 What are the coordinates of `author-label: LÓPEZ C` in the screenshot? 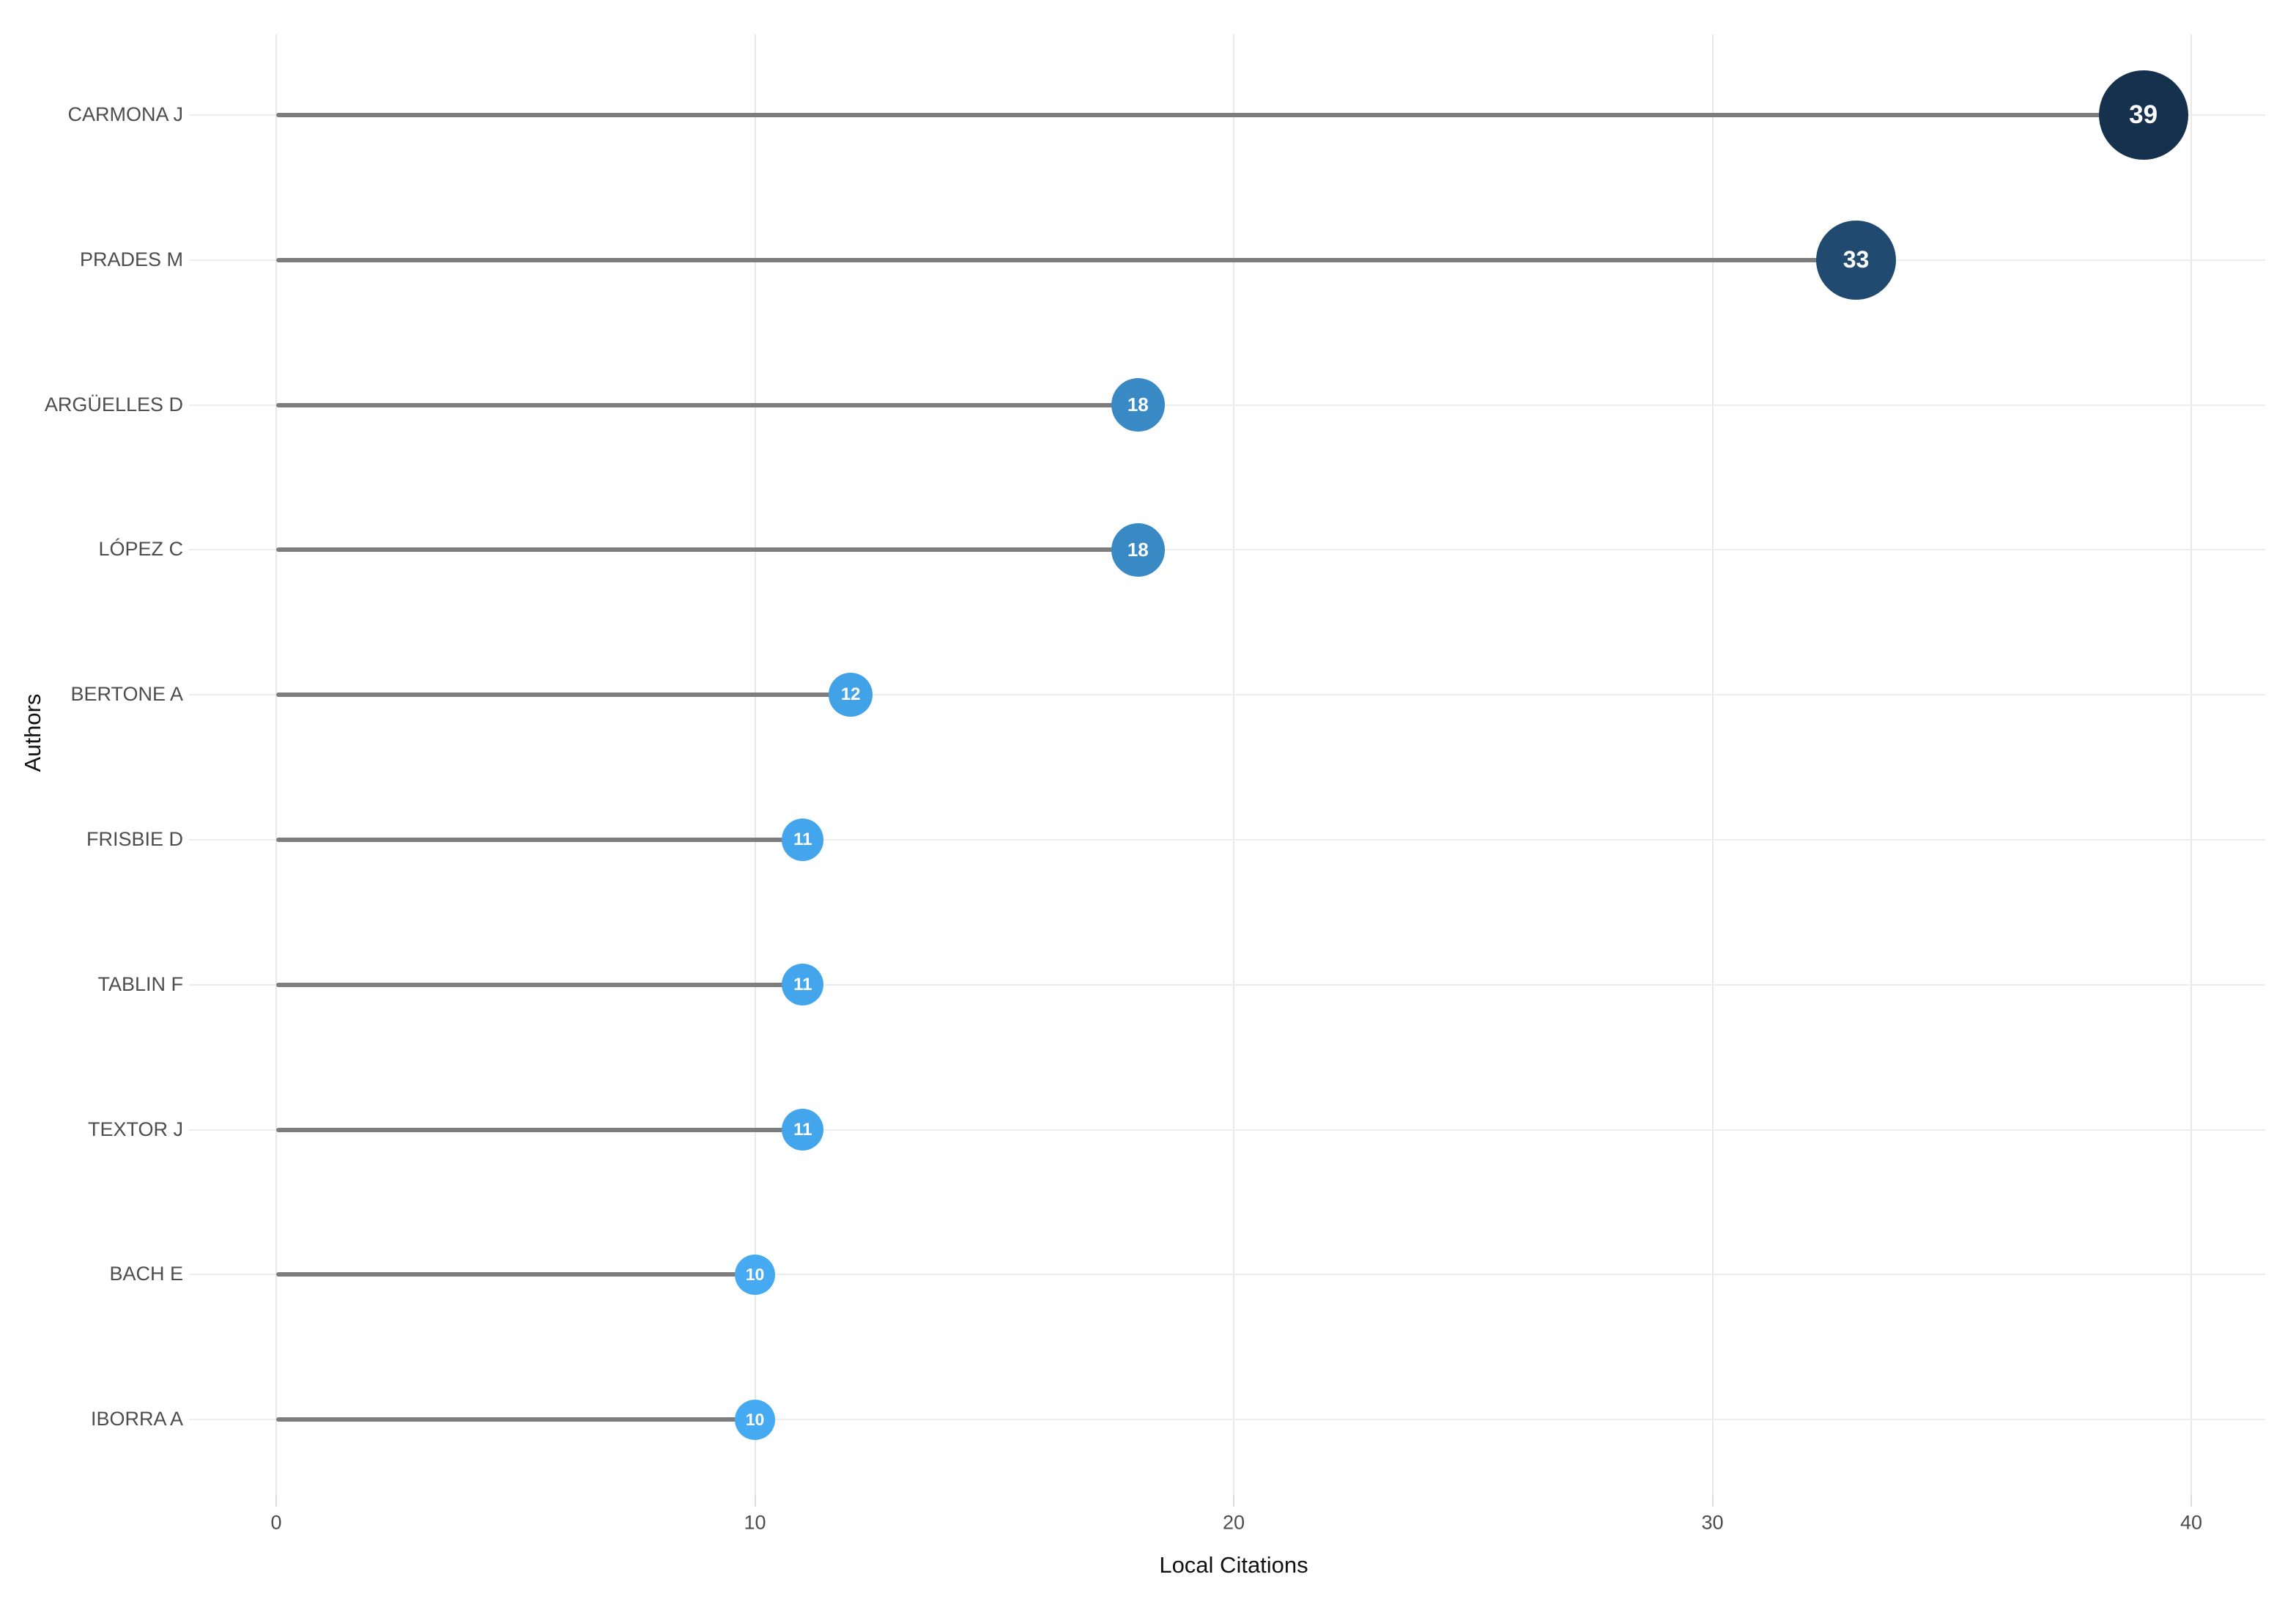 It's located at (140, 549).